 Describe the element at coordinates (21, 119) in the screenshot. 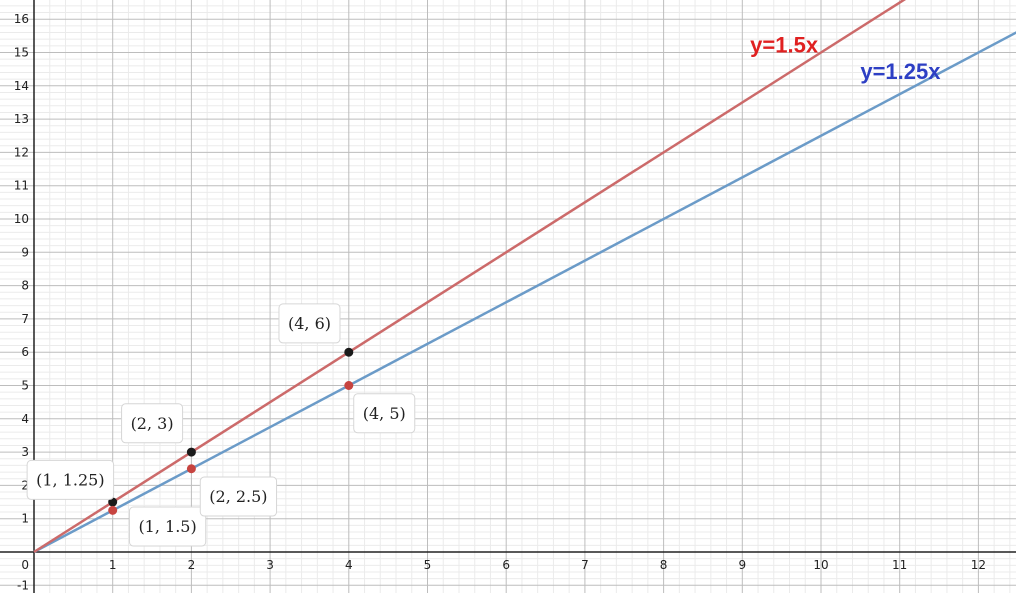

I see `y-tick-label: 13` at that location.